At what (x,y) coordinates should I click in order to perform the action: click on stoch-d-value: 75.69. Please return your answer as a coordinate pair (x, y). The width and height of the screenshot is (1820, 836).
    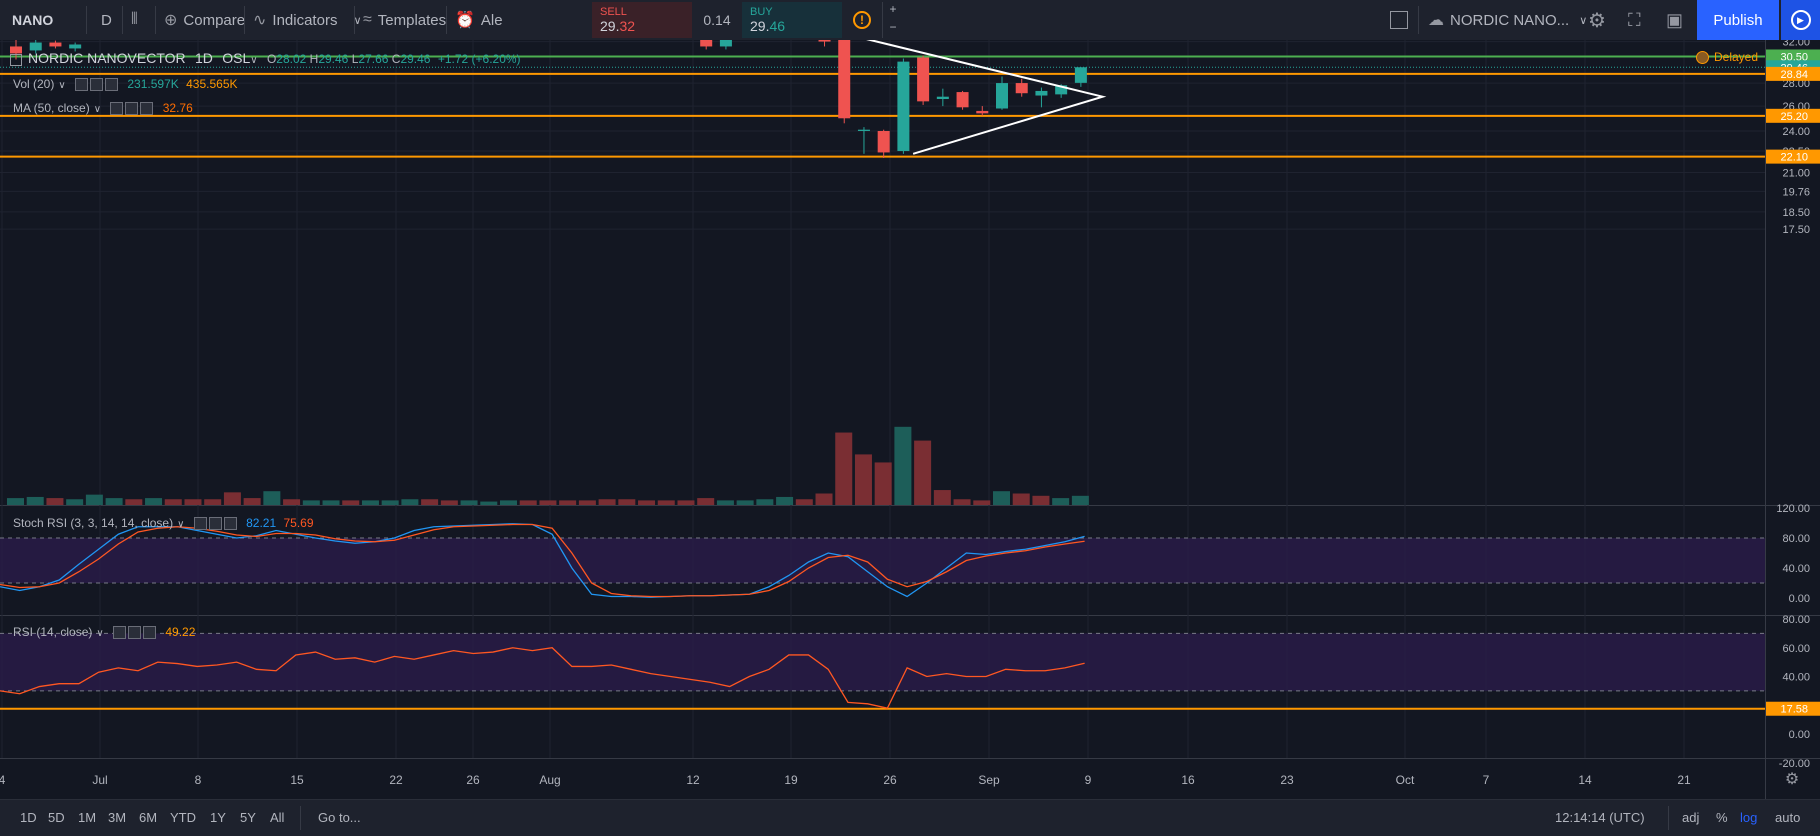
    Looking at the image, I should click on (298, 523).